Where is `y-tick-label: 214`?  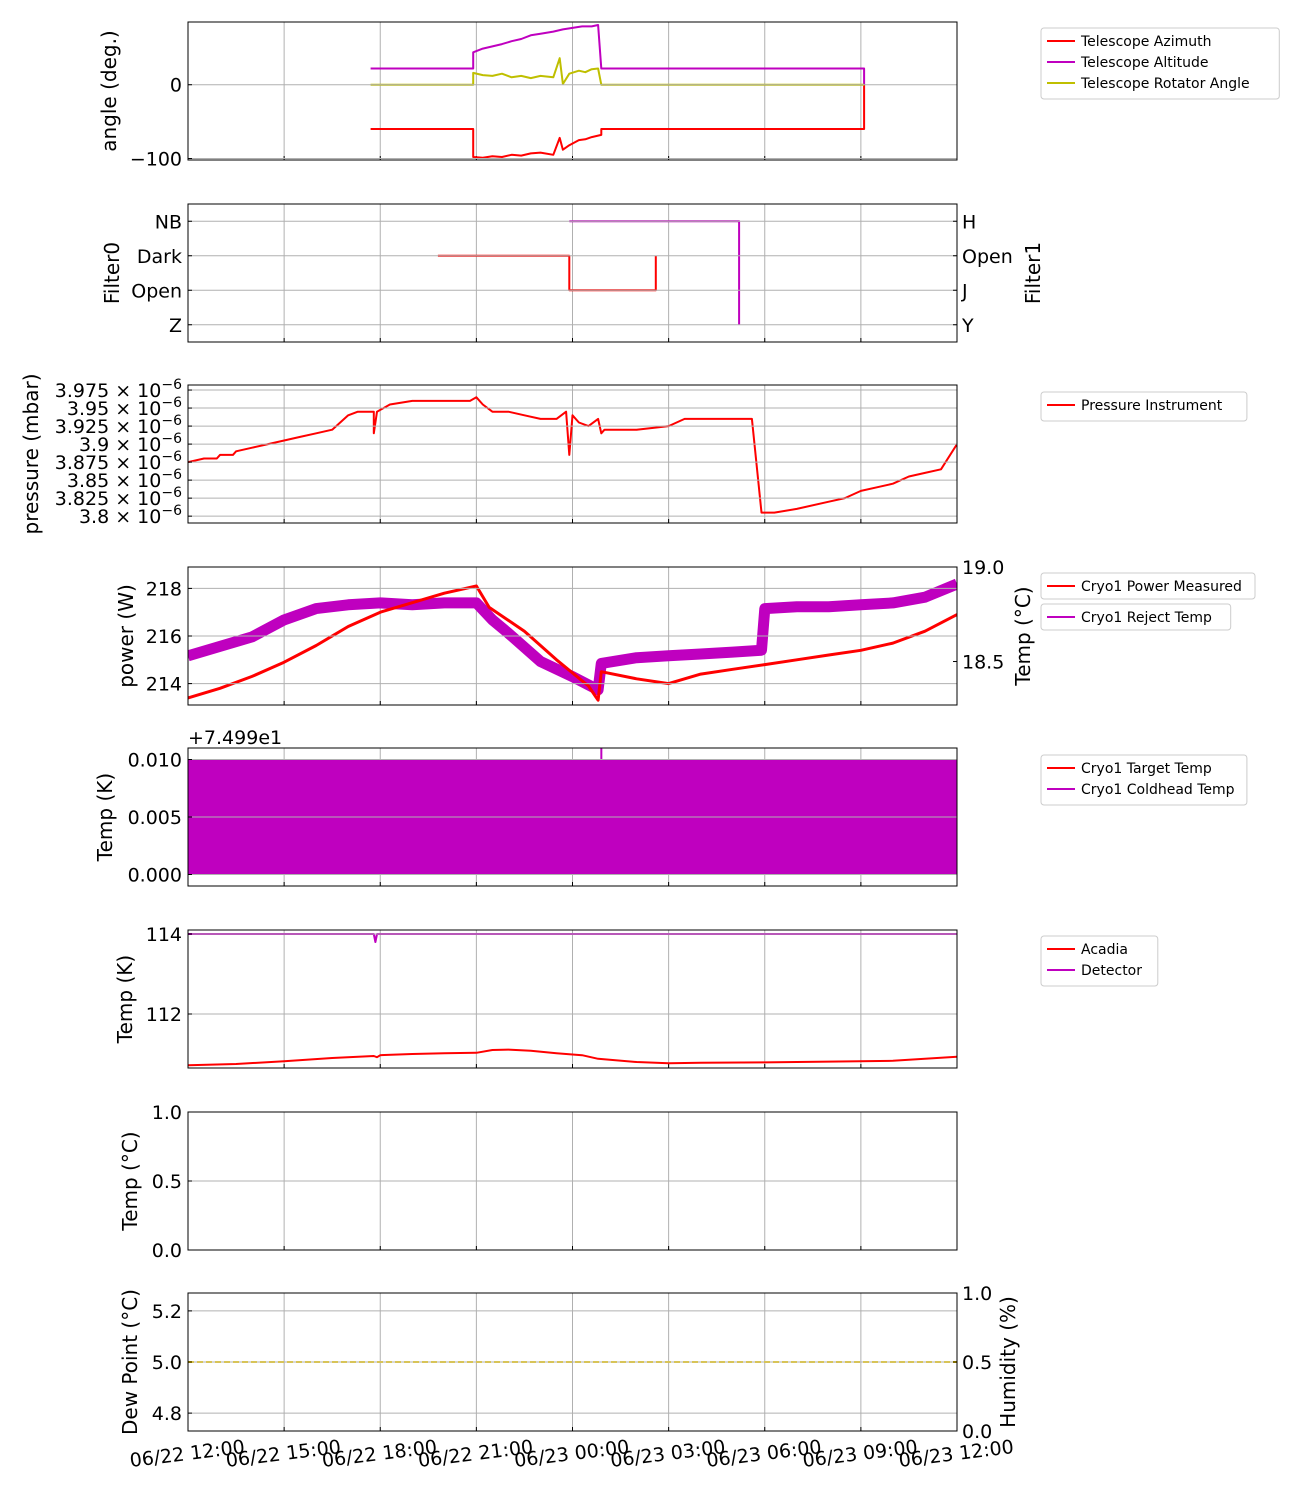
y-tick-label: 214 is located at coordinates (164, 685).